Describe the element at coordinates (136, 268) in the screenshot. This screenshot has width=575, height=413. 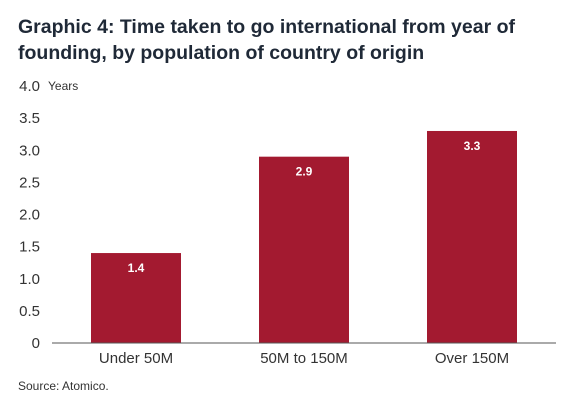
I see `bar-data-label: 1.4` at that location.